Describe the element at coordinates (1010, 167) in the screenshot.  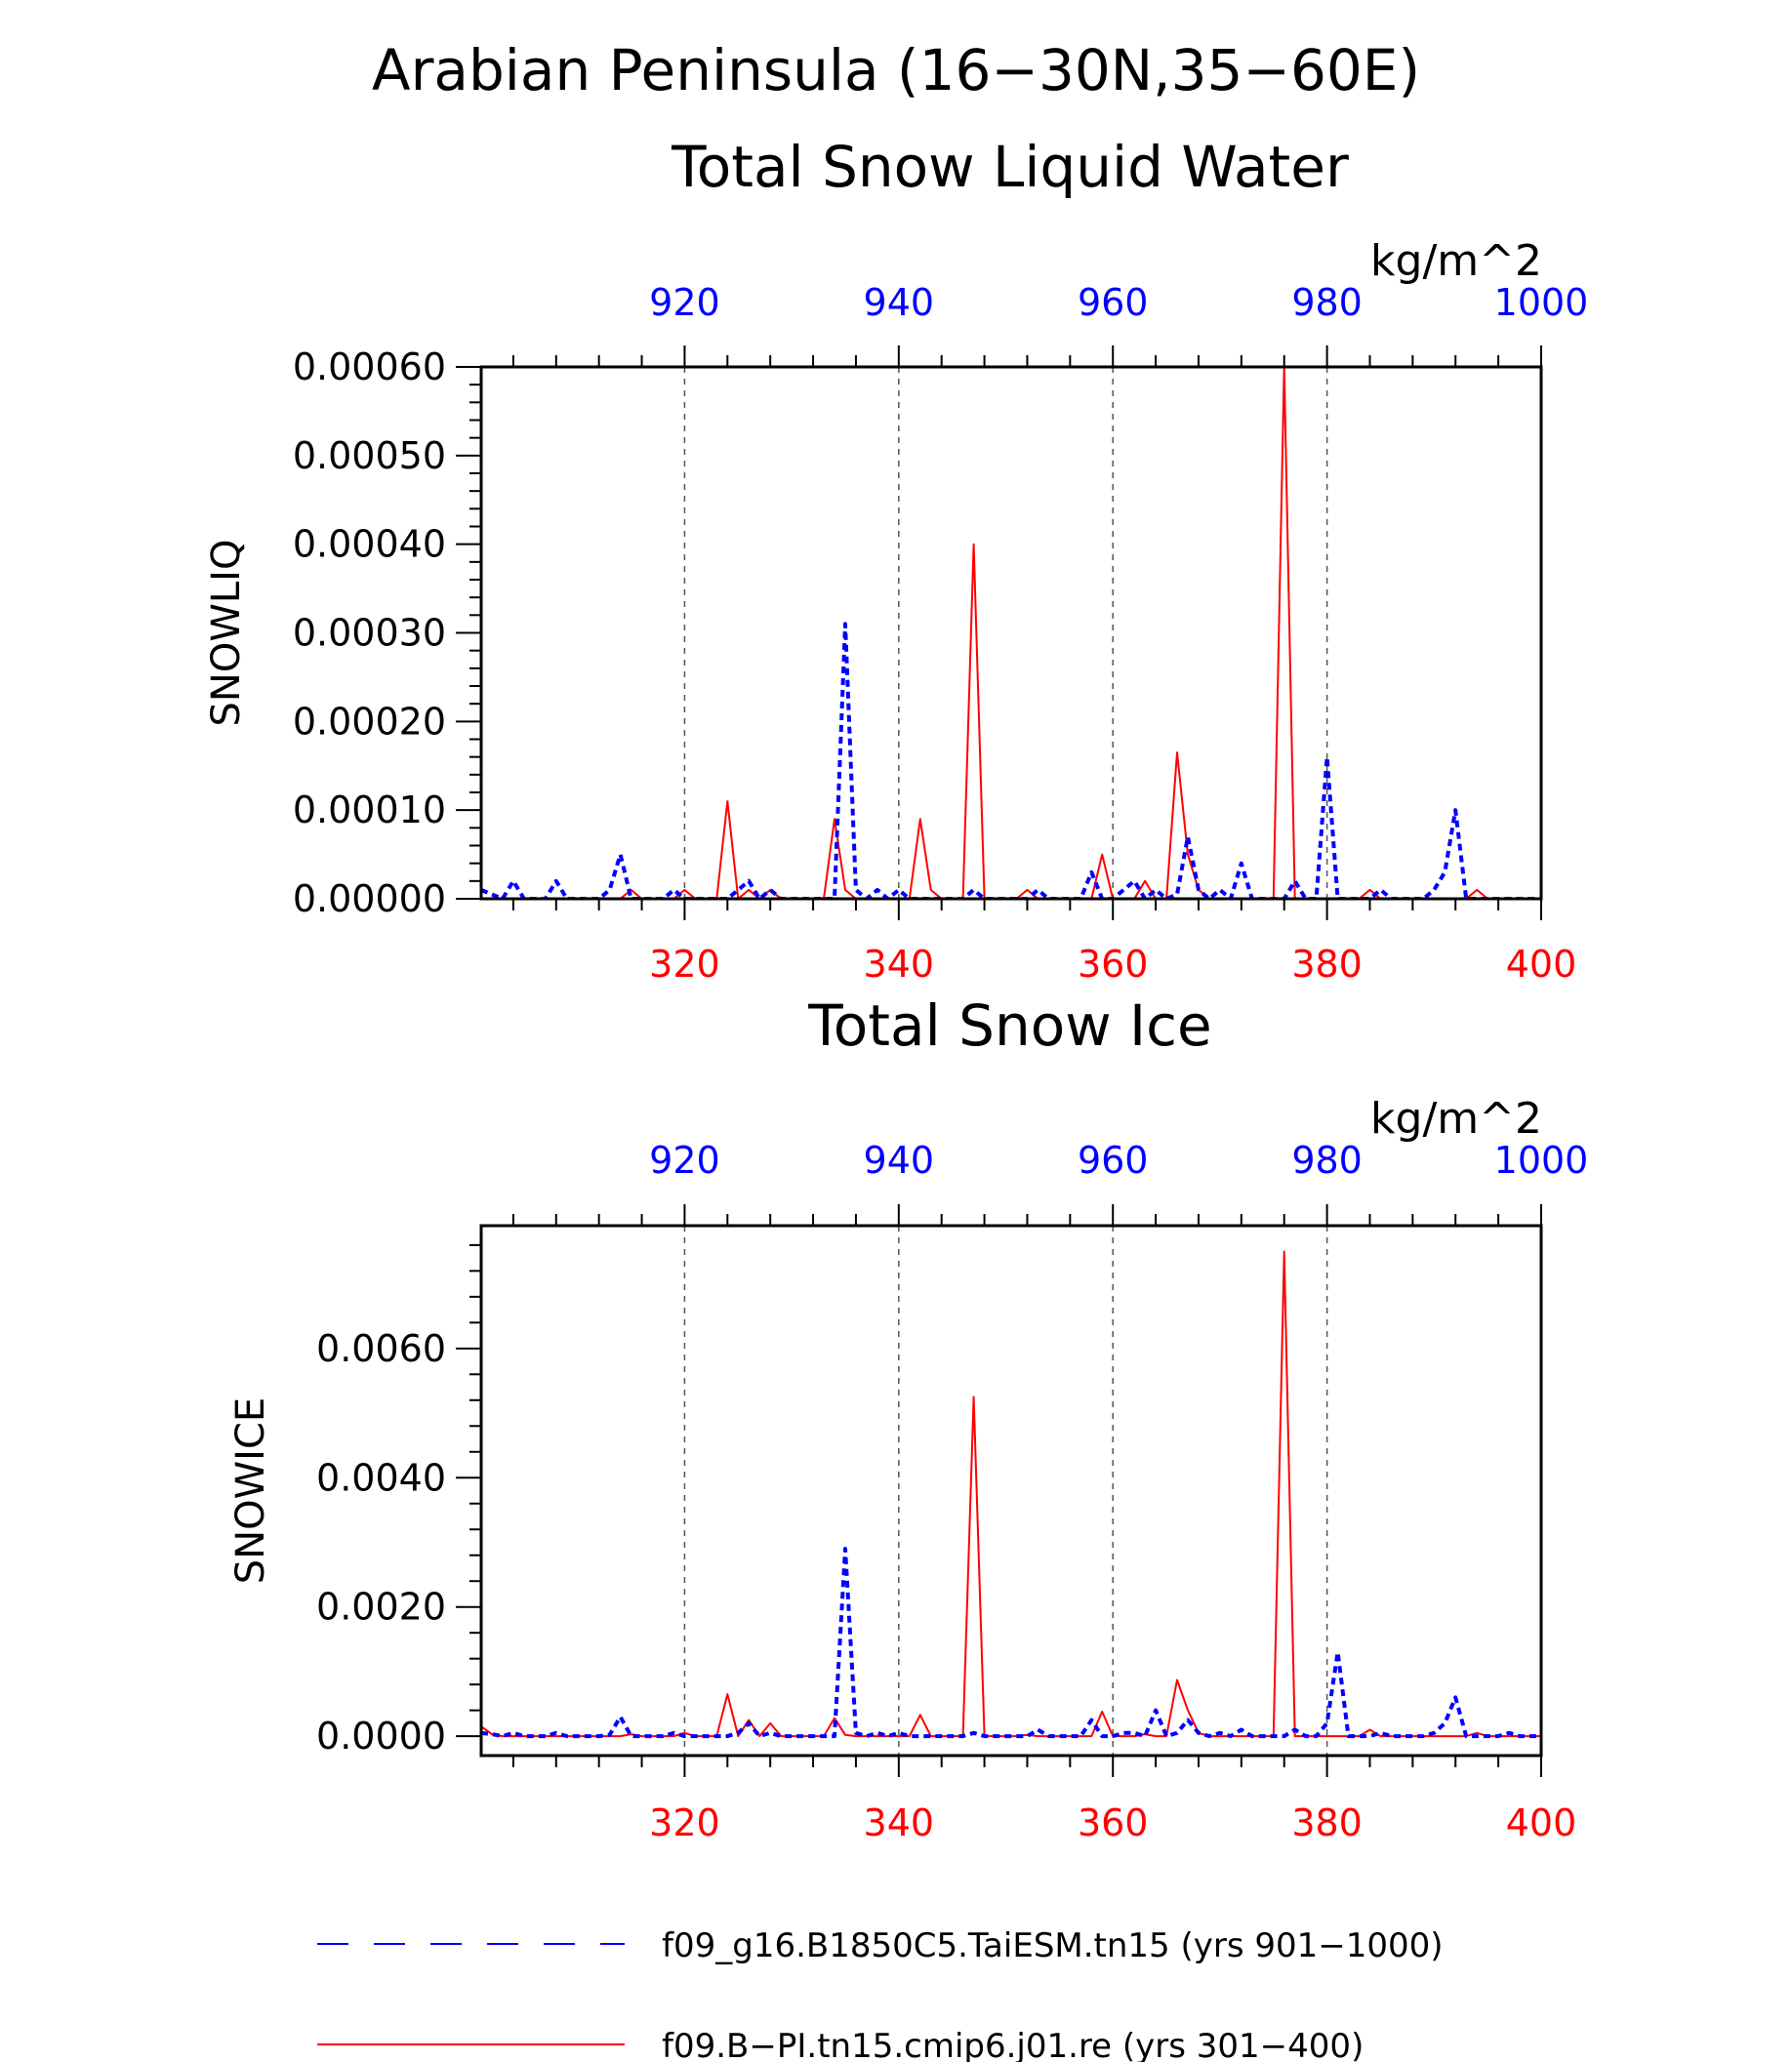
I see `chart-title: Total Snow Liquid Water` at that location.